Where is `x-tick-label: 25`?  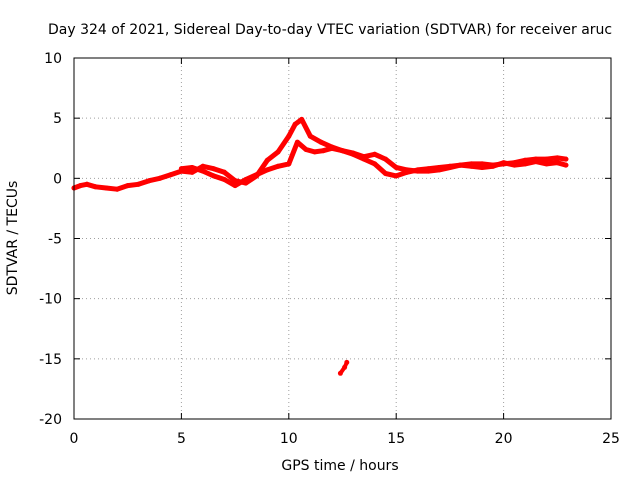
x-tick-label: 25 is located at coordinates (611, 439).